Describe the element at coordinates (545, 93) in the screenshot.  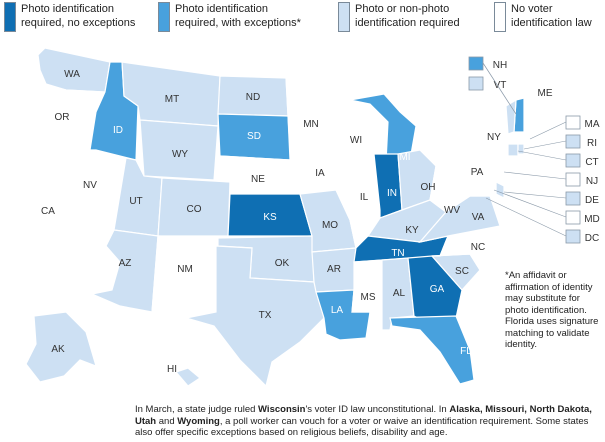
I see `label-me: ME` at that location.